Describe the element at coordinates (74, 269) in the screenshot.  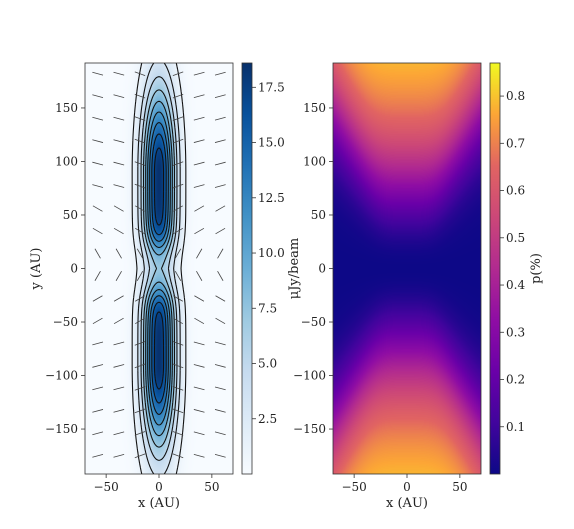
I see `intensity-y-tick-label: 0` at that location.